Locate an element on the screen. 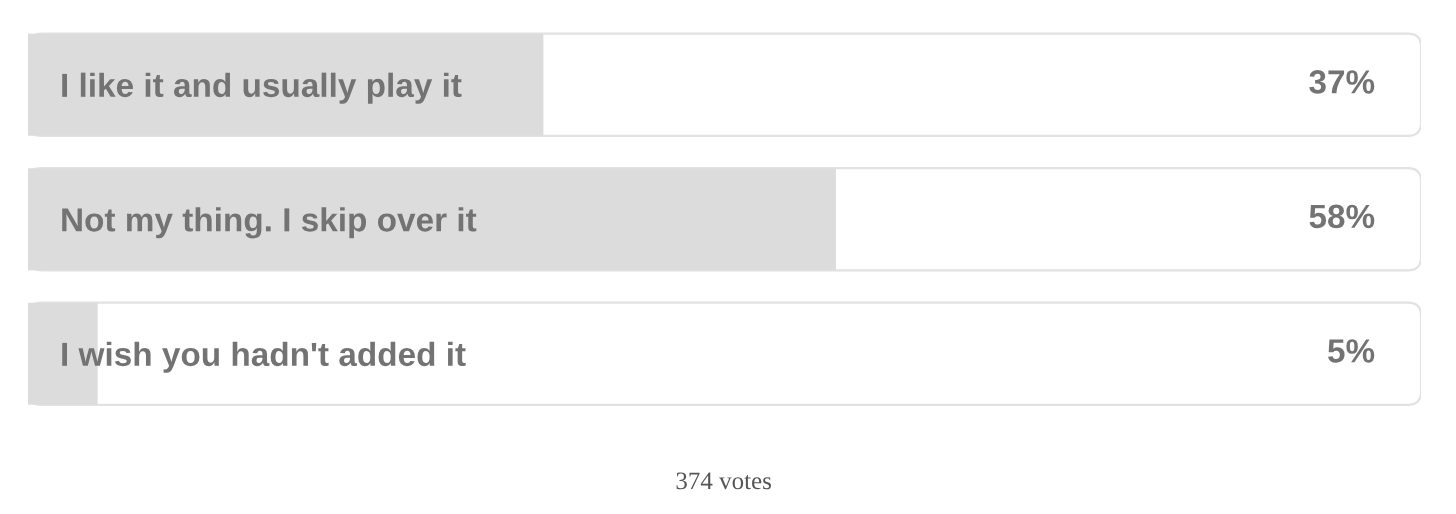 The width and height of the screenshot is (1456, 514). data-label: 58% is located at coordinates (1342, 216).